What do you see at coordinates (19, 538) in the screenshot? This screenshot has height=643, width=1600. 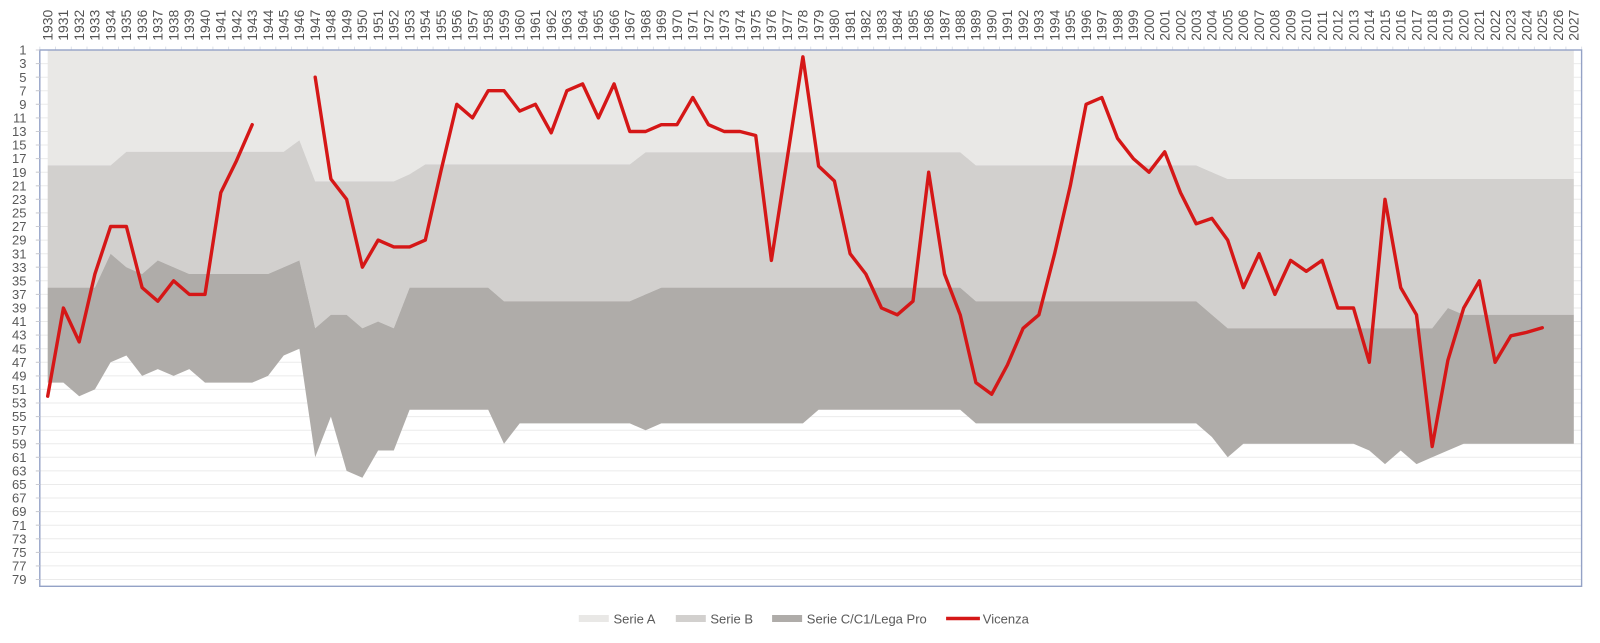 I see `svg-text: 73` at bounding box center [19, 538].